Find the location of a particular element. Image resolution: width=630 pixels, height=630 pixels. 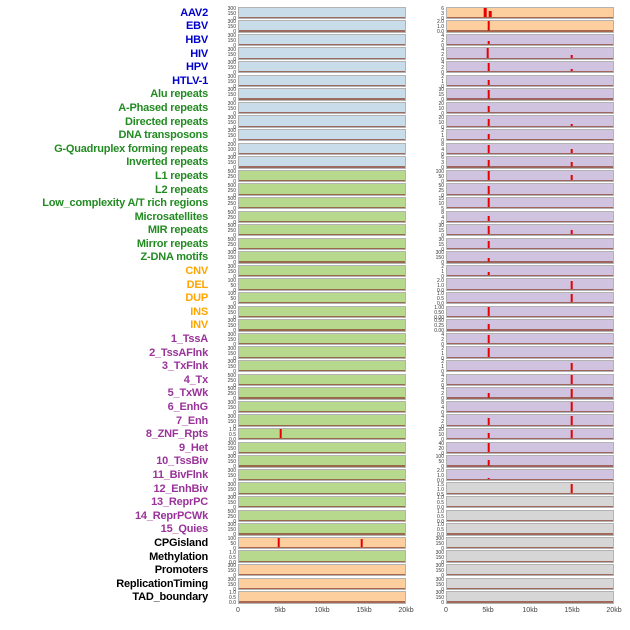

track-row: 12_EnhBiv 300 150 0 1.5 1.0 0.5 is located at coordinates (317, 489).